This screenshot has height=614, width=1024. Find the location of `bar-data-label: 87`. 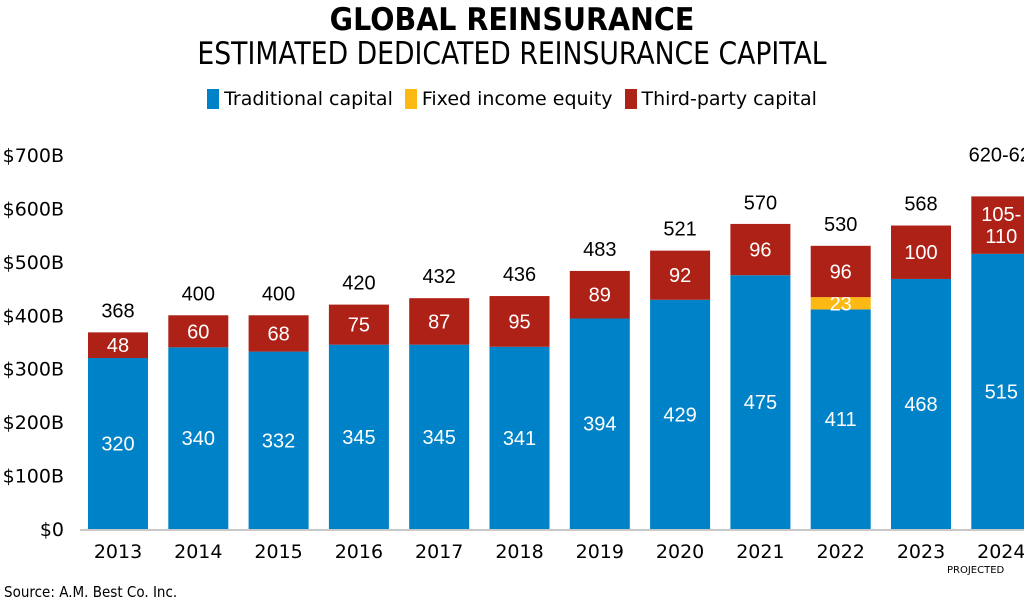

bar-data-label: 87 is located at coordinates (439, 322).